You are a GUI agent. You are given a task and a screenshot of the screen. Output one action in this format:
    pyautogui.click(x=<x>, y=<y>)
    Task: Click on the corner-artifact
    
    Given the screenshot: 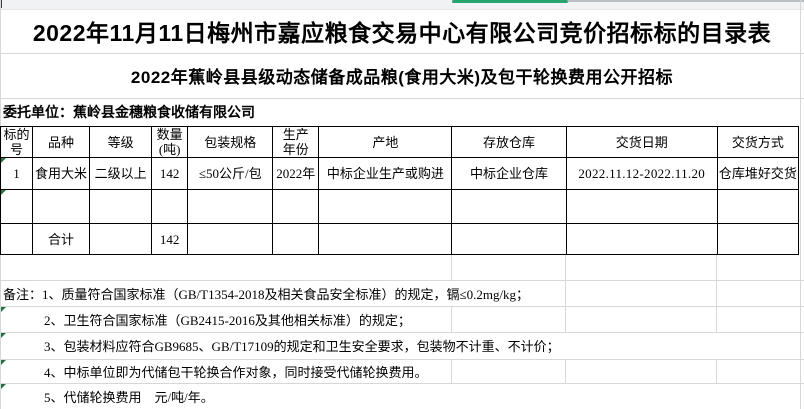 What is the action you would take?
    pyautogui.click(x=1, y=4)
    